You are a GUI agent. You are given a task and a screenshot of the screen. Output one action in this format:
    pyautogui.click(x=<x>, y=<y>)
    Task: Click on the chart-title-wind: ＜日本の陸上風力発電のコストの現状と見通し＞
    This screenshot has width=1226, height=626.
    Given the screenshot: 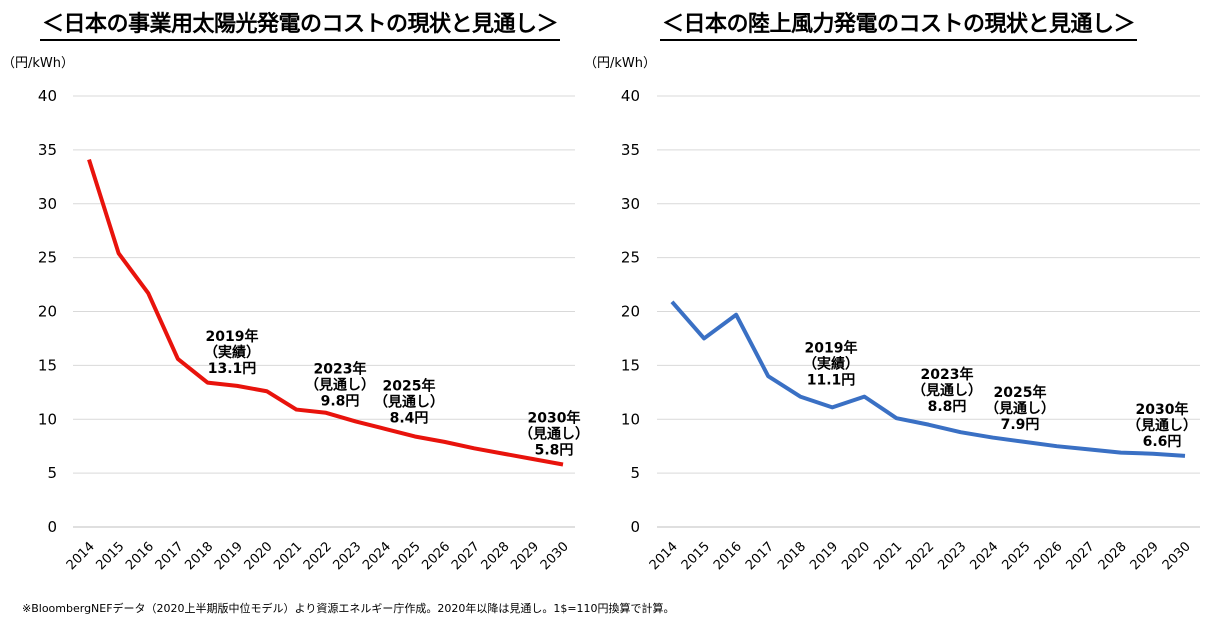 What is the action you would take?
    pyautogui.click(x=899, y=23)
    